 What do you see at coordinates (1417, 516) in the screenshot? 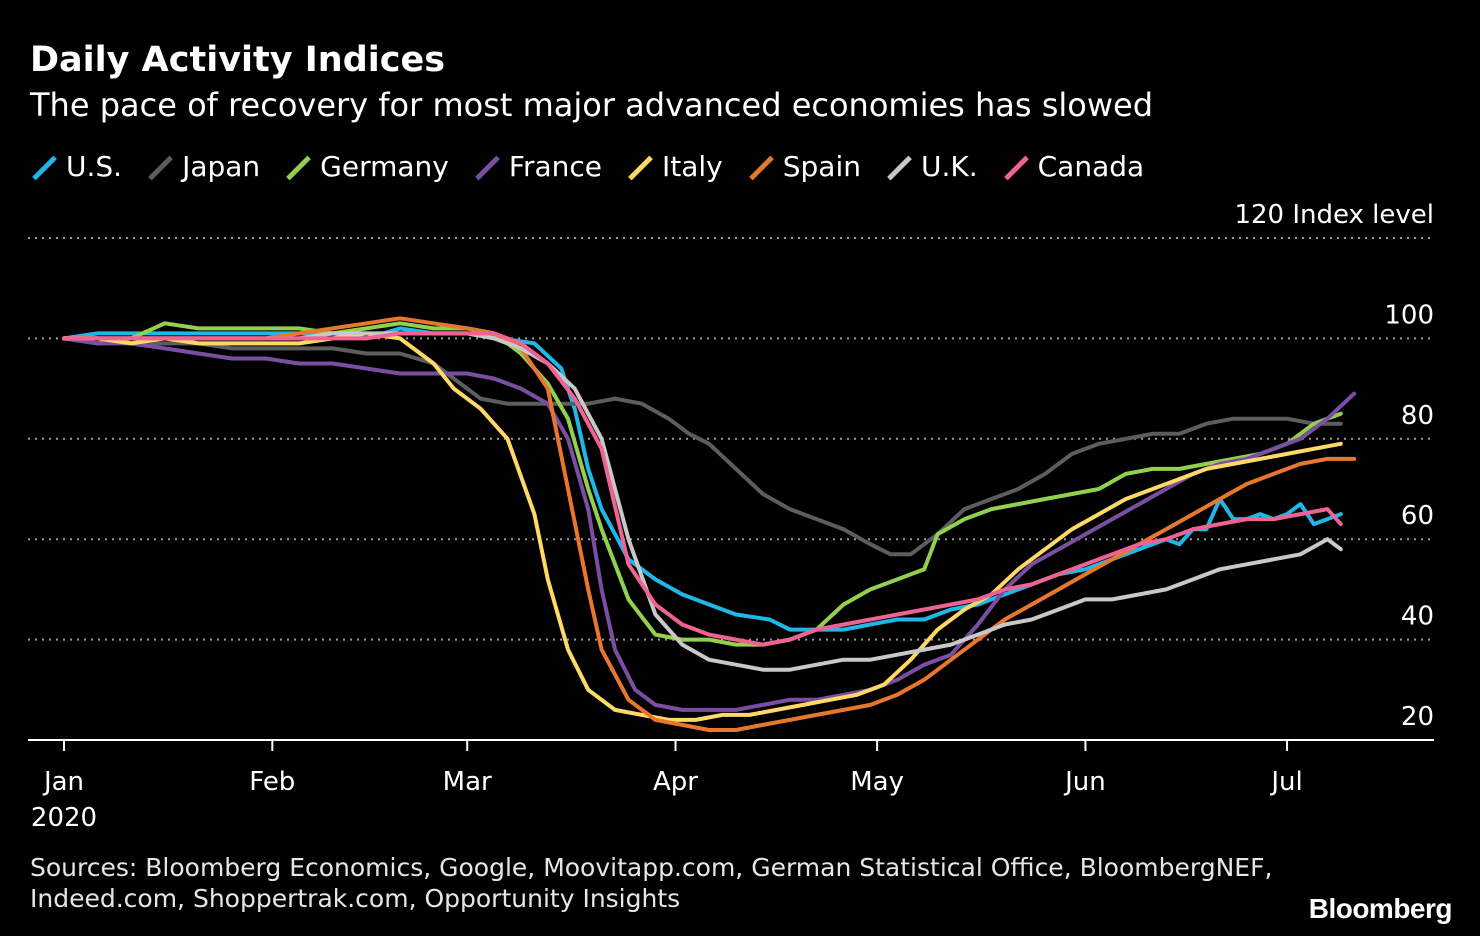
I see `y-tick-label: 60` at bounding box center [1417, 516].